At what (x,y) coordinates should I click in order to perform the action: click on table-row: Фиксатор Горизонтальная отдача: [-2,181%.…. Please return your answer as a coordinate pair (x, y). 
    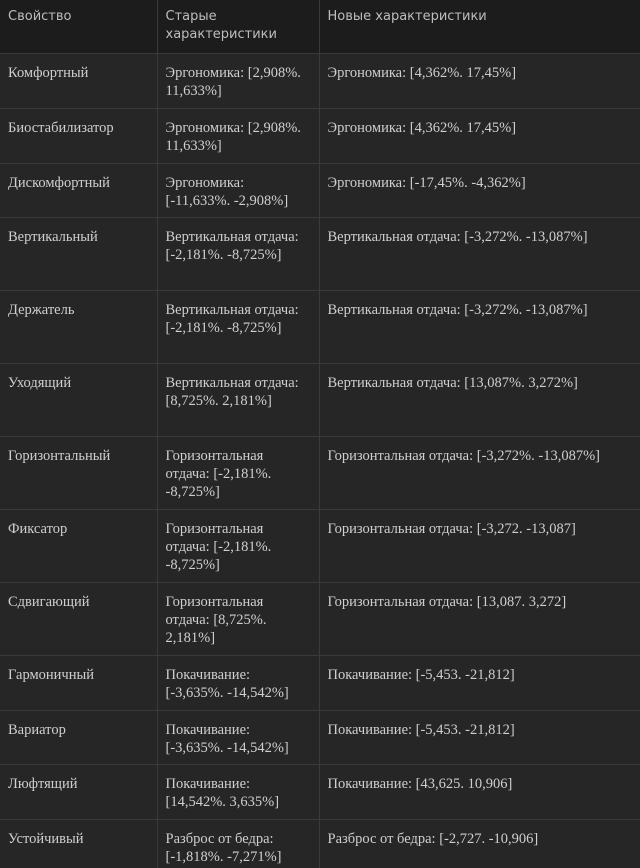
    Looking at the image, I should click on (320, 546).